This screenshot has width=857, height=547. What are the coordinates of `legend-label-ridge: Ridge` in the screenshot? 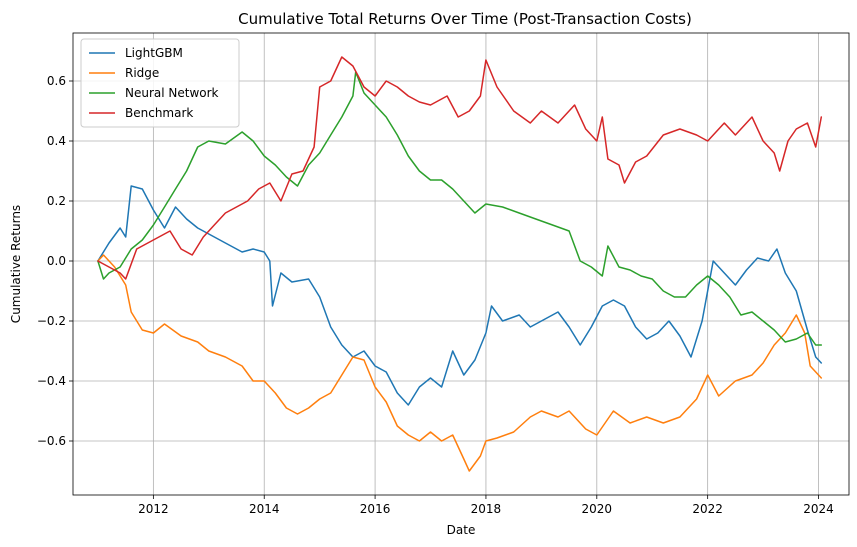 It's located at (142, 73).